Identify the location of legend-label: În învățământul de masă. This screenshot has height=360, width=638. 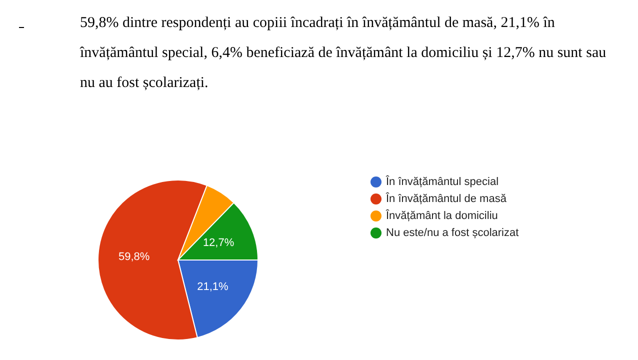
(446, 198).